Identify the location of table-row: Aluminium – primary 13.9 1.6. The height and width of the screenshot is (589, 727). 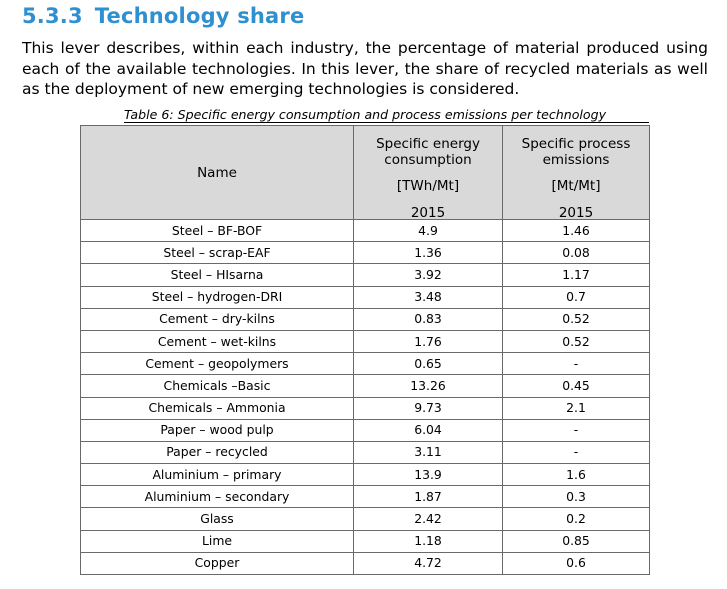
(365, 475).